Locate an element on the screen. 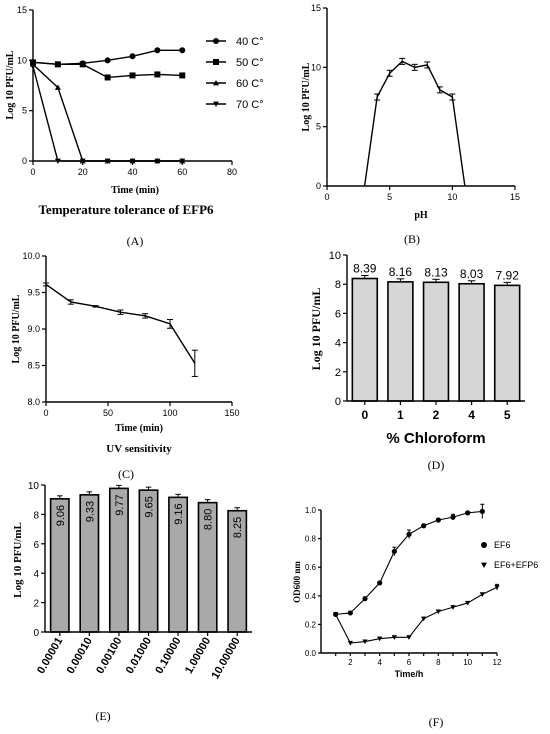 This screenshot has width=550, height=734. x-tick-label: 0.00010 is located at coordinates (80, 656).